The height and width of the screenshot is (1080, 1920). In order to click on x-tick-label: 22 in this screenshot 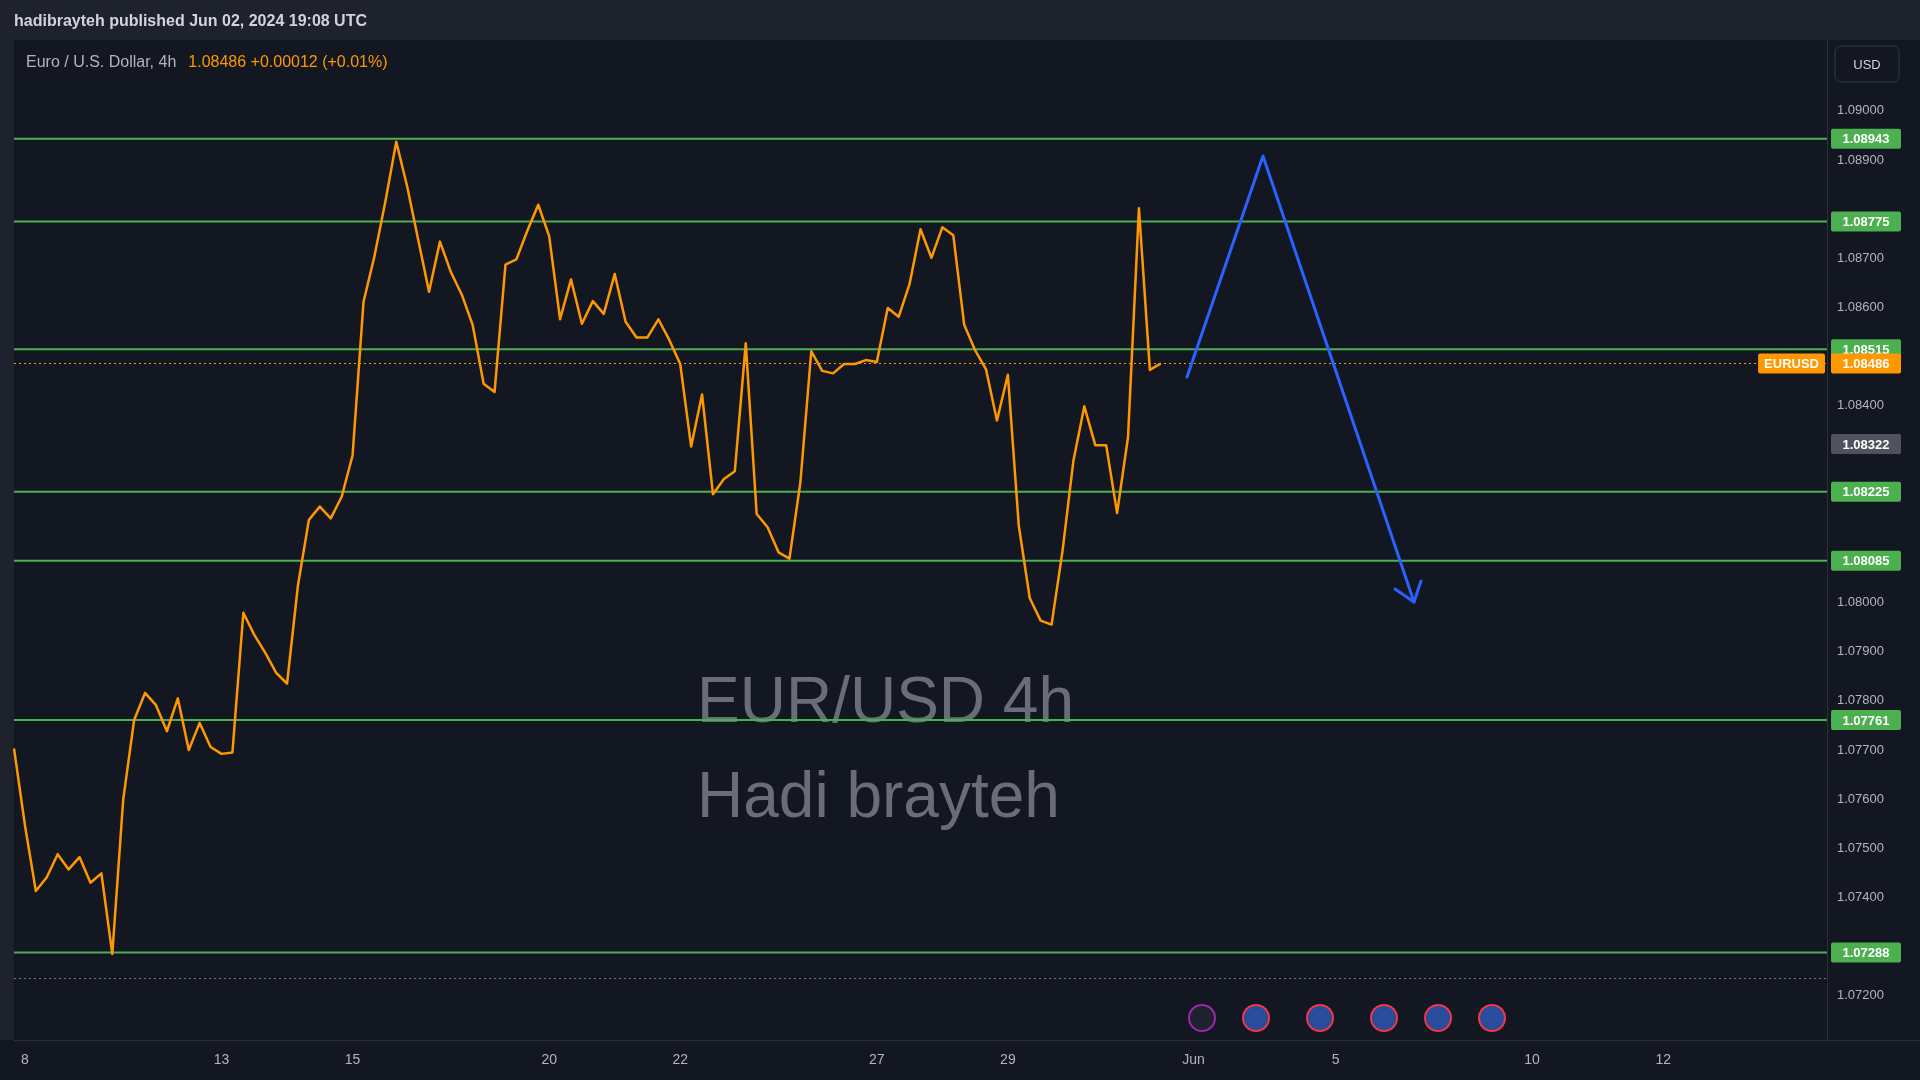, I will do `click(680, 1059)`.